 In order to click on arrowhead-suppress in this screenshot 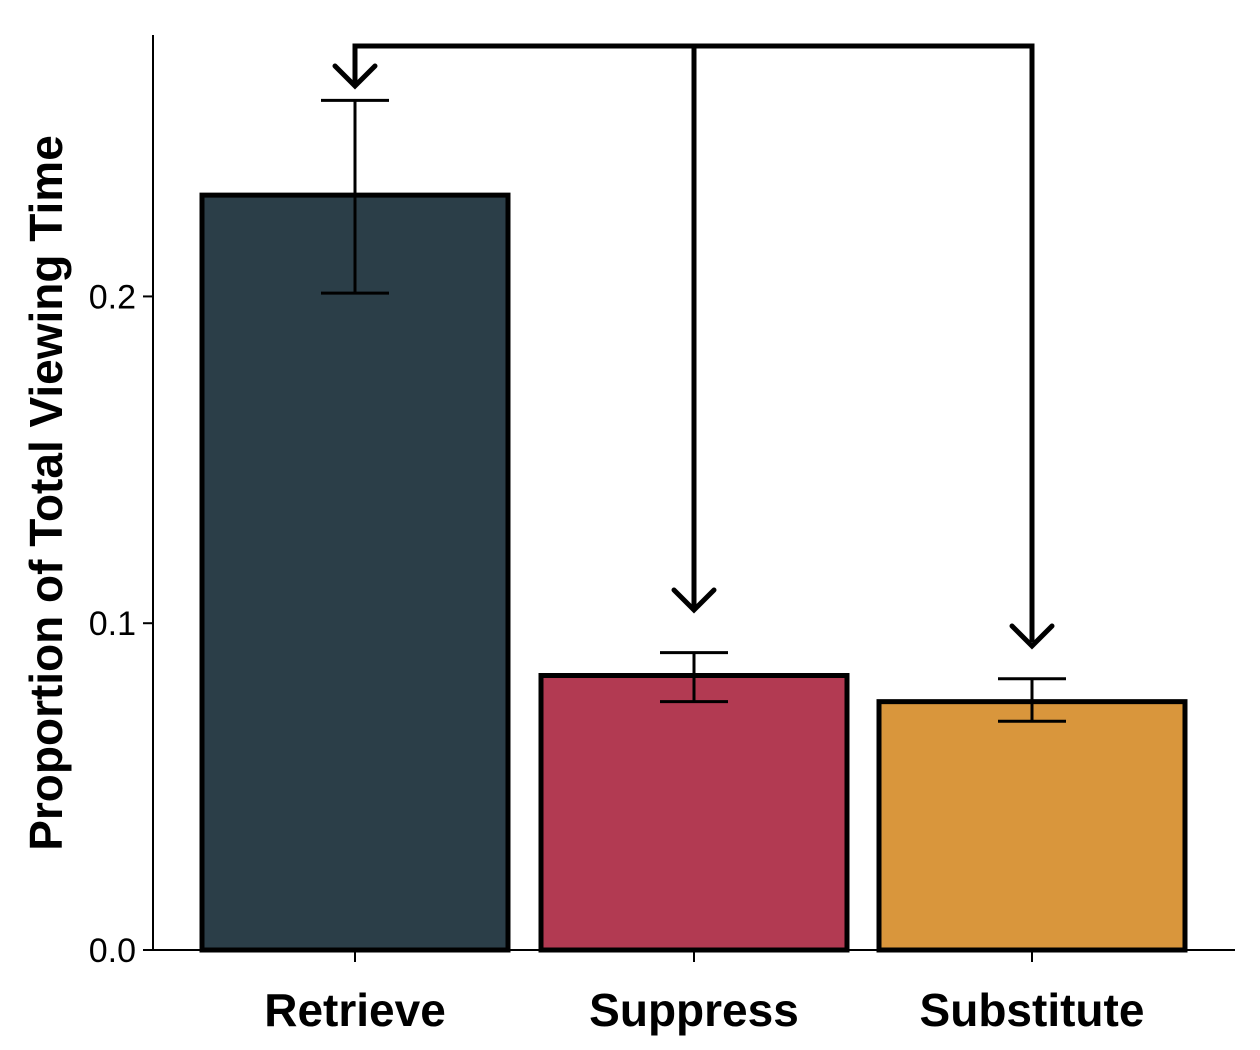, I will do `click(694, 600)`.